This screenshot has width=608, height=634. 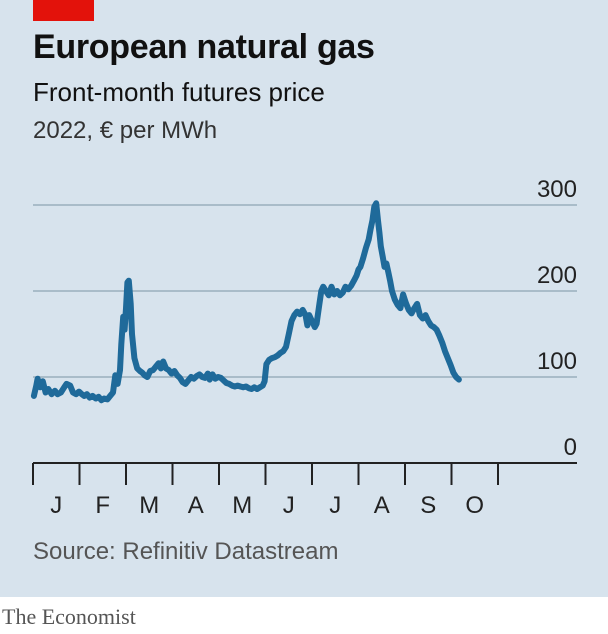 I want to click on brand-red-tag, so click(x=63, y=10).